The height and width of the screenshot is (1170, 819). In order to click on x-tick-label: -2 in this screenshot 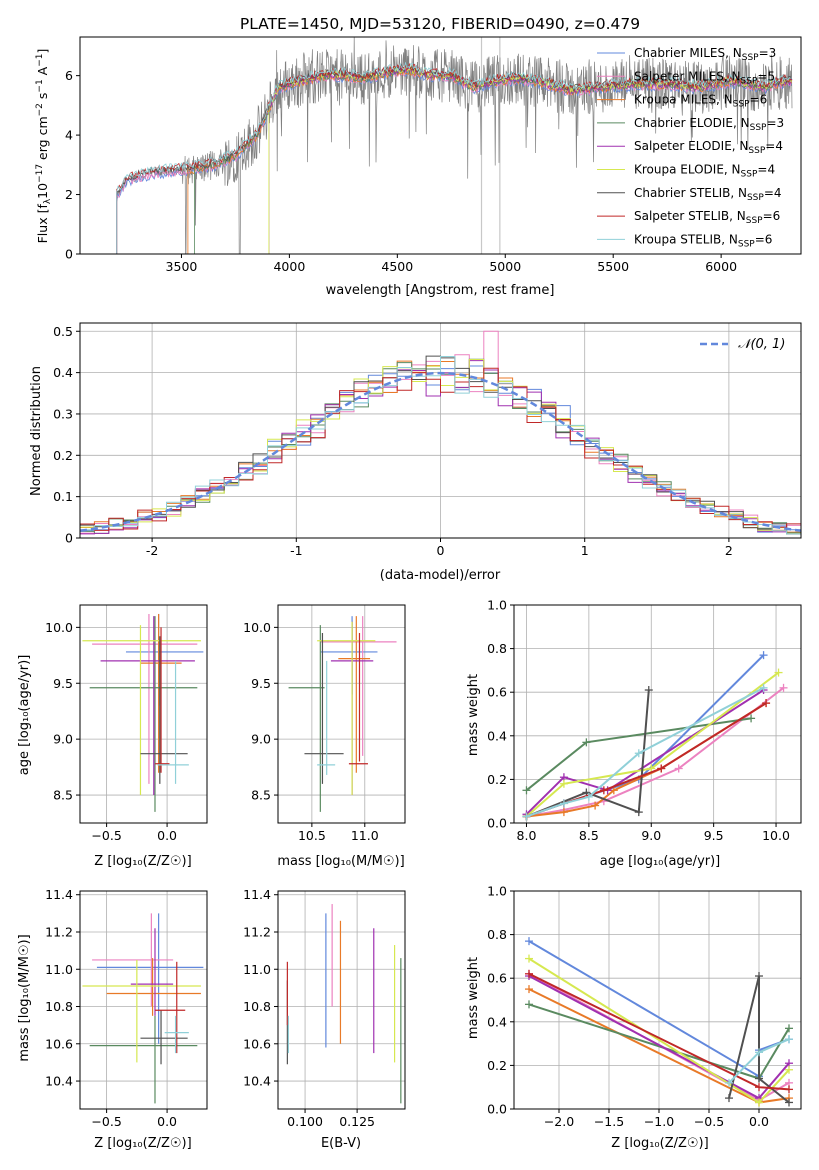, I will do `click(152, 550)`.